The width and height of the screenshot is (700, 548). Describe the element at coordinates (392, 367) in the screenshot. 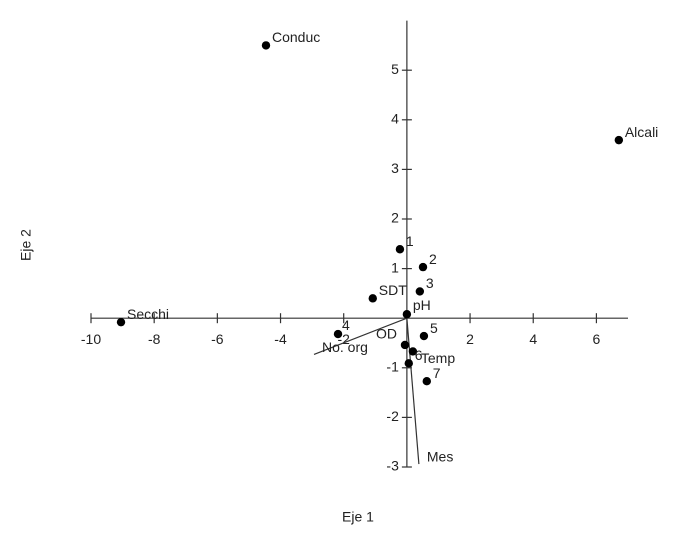

I see `y-tick-label: -1` at that location.